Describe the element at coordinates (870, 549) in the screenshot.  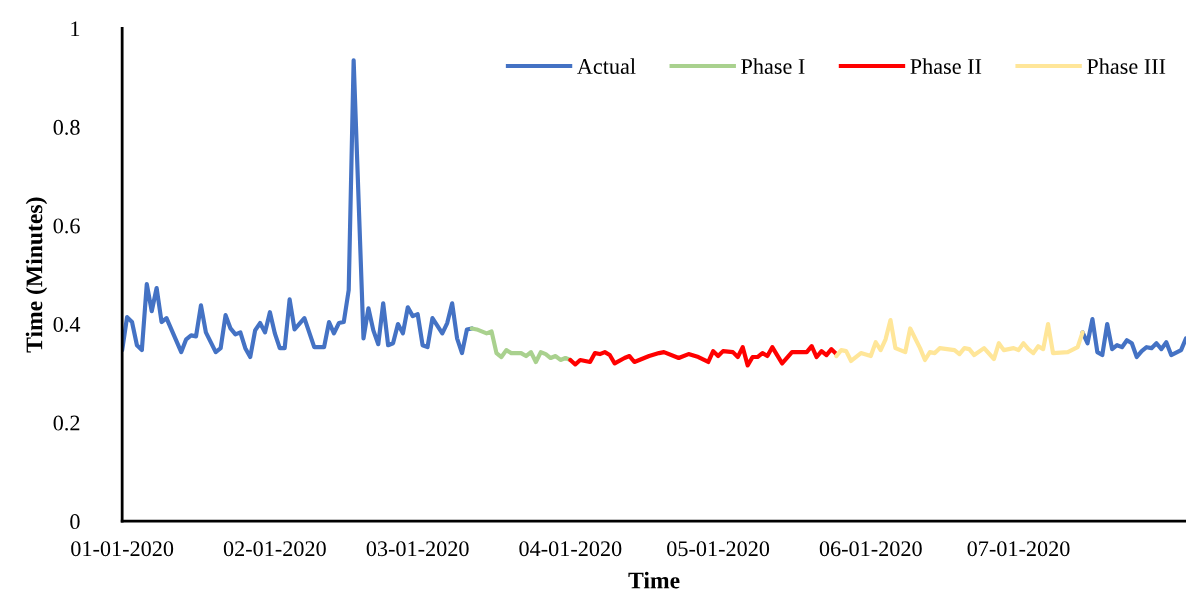
I see `x-tick-label: 06-01-2020` at that location.